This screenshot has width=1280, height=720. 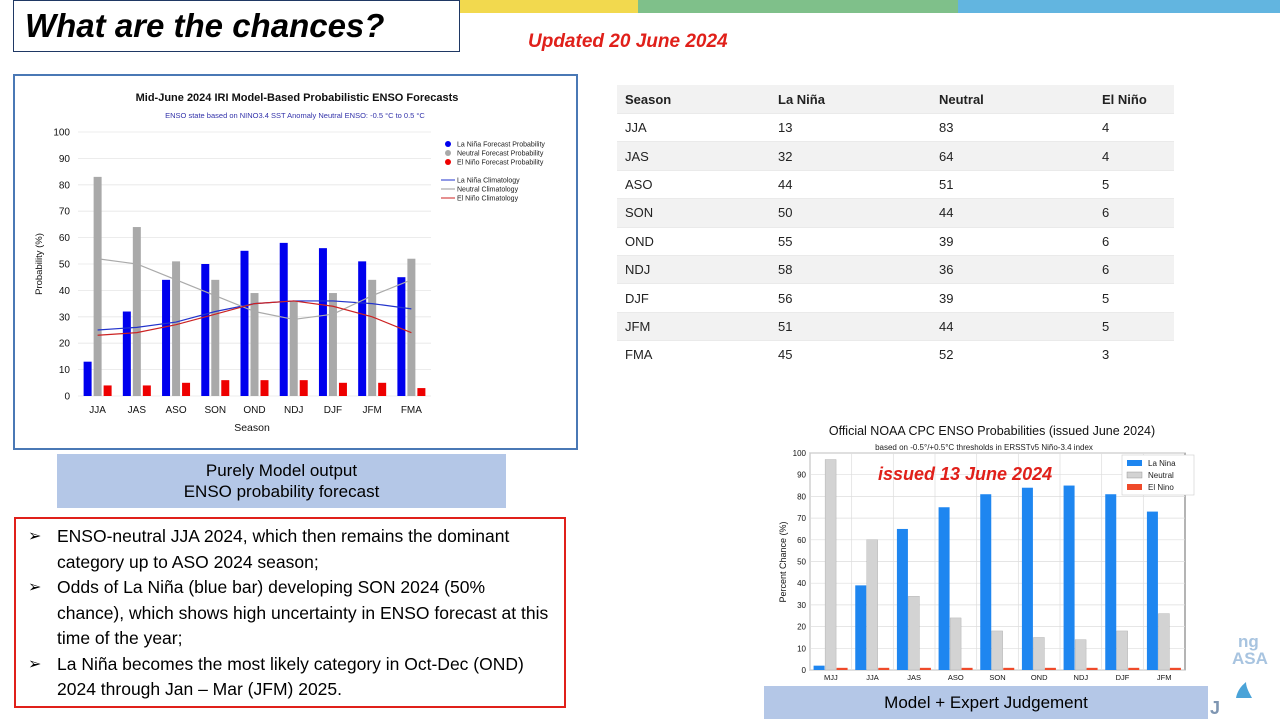 I want to click on iri-elnino-climatology-line, so click(x=254, y=318).